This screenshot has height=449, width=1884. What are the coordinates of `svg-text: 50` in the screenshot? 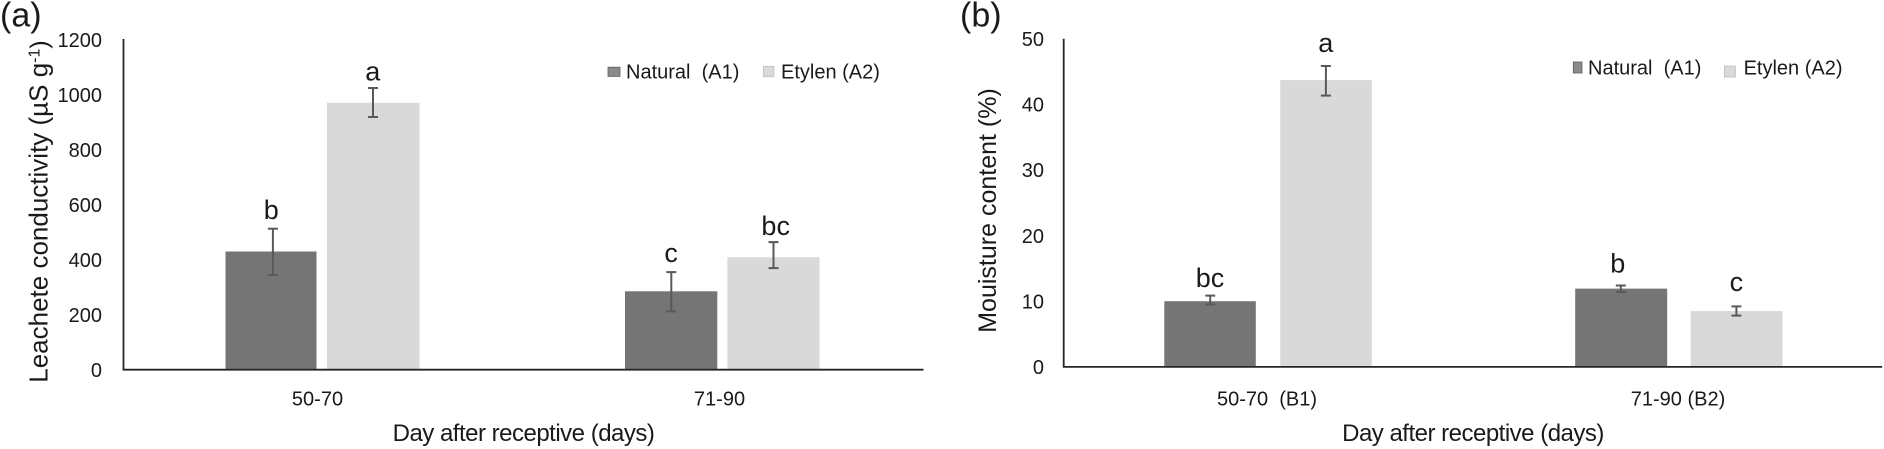 It's located at (1033, 40).